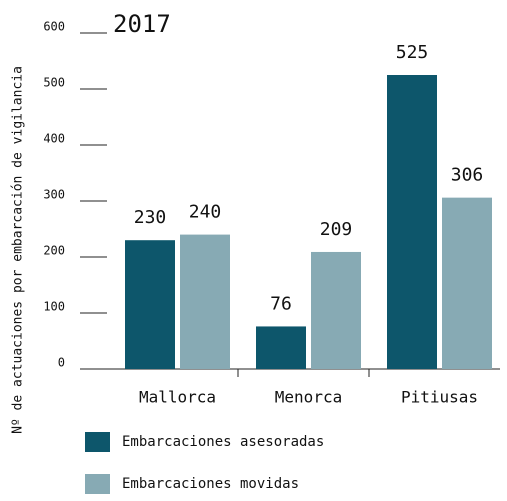  I want to click on data-label: 525, so click(412, 52).